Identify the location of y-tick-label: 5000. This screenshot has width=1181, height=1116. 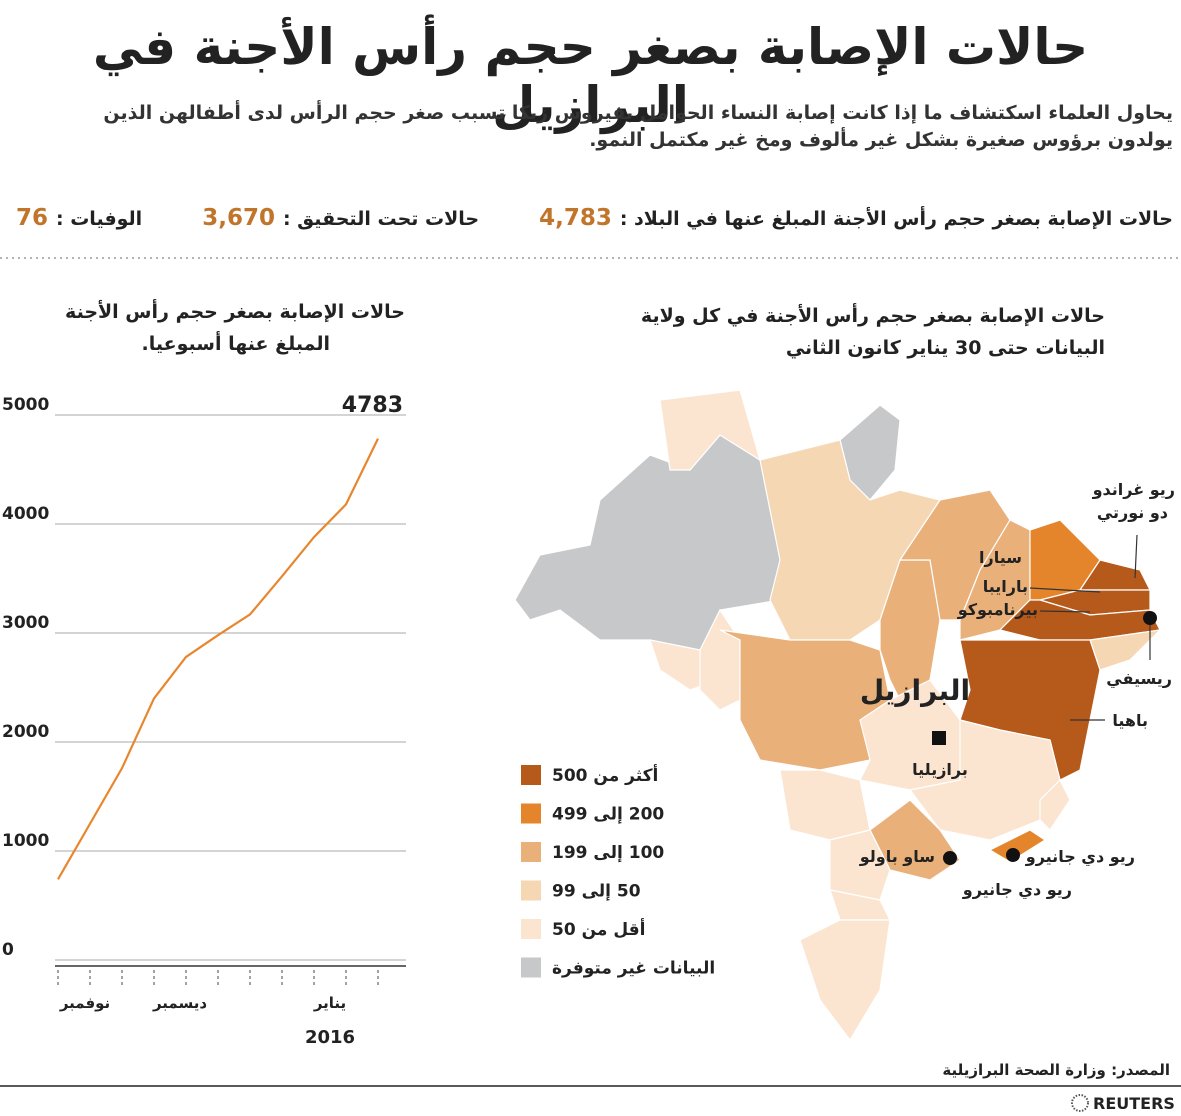
(25, 405).